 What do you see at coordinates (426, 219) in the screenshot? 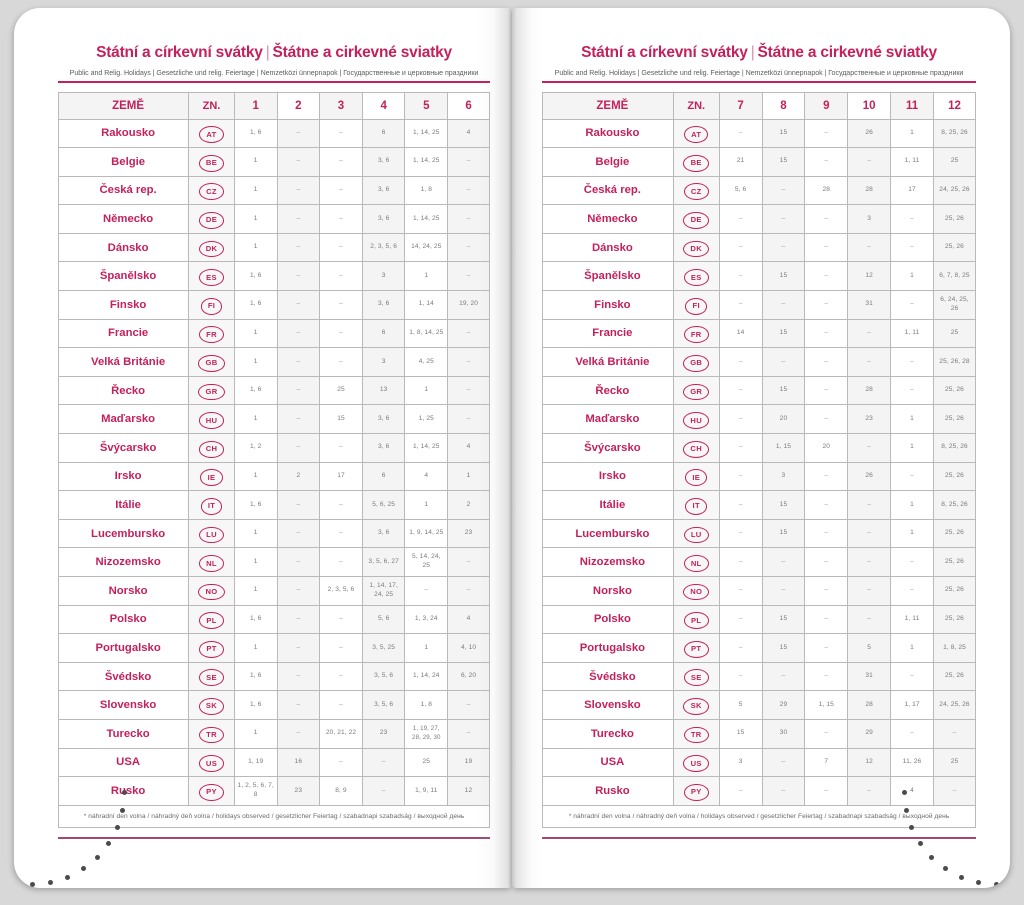
I see `holiday-days-cell: 1, 14, 25` at bounding box center [426, 219].